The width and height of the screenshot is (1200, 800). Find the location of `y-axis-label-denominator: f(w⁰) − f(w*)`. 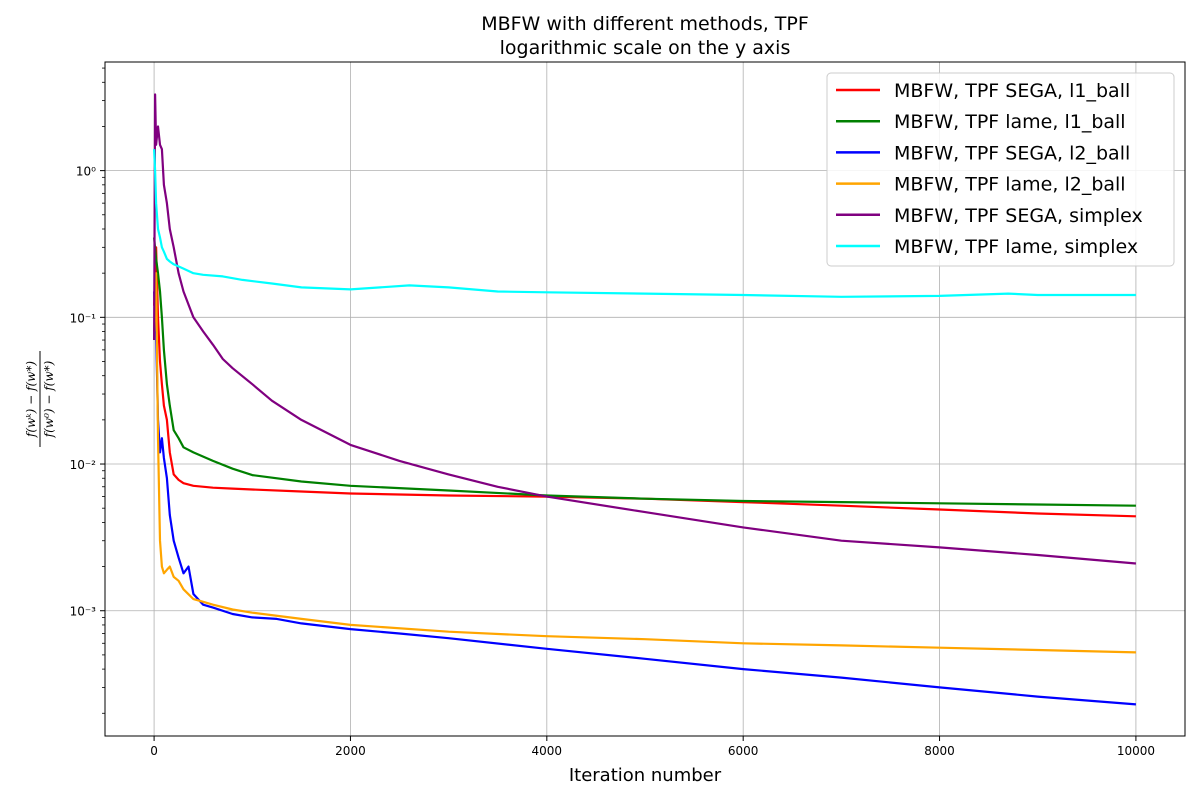

y-axis-label-denominator: f(w⁰) − f(w*) is located at coordinates (49, 399).